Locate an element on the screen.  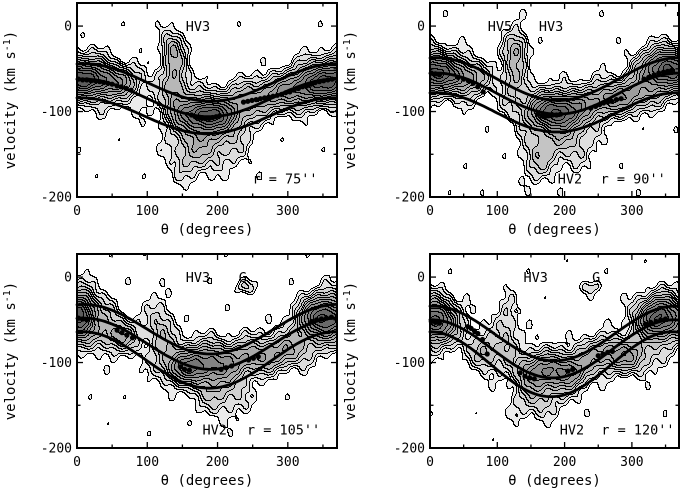
x-tick-label: 100 is located at coordinates (147, 211).